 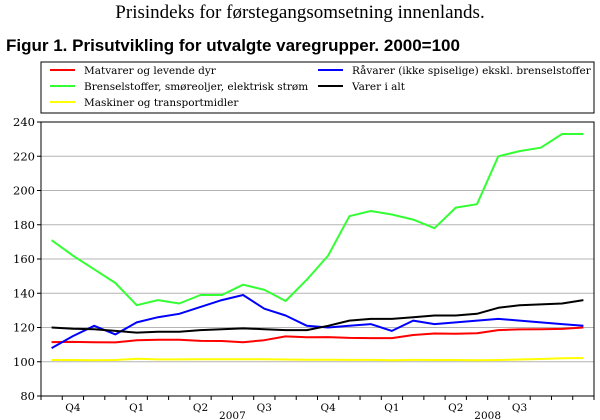 What do you see at coordinates (232, 415) in the screenshot?
I see `x-year-label: 2007` at bounding box center [232, 415].